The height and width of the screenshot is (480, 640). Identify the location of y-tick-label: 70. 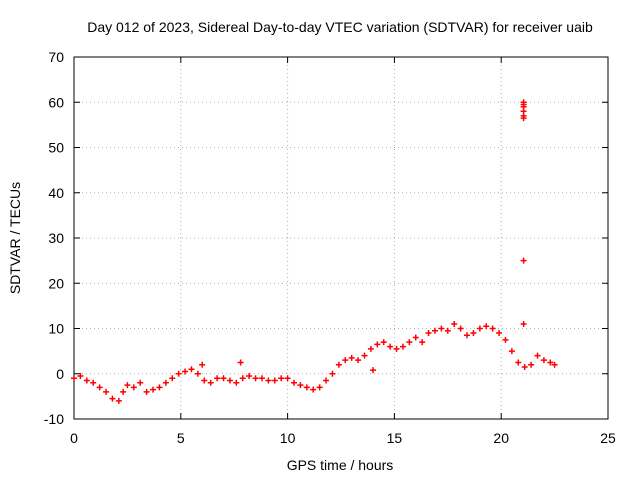
(56, 57).